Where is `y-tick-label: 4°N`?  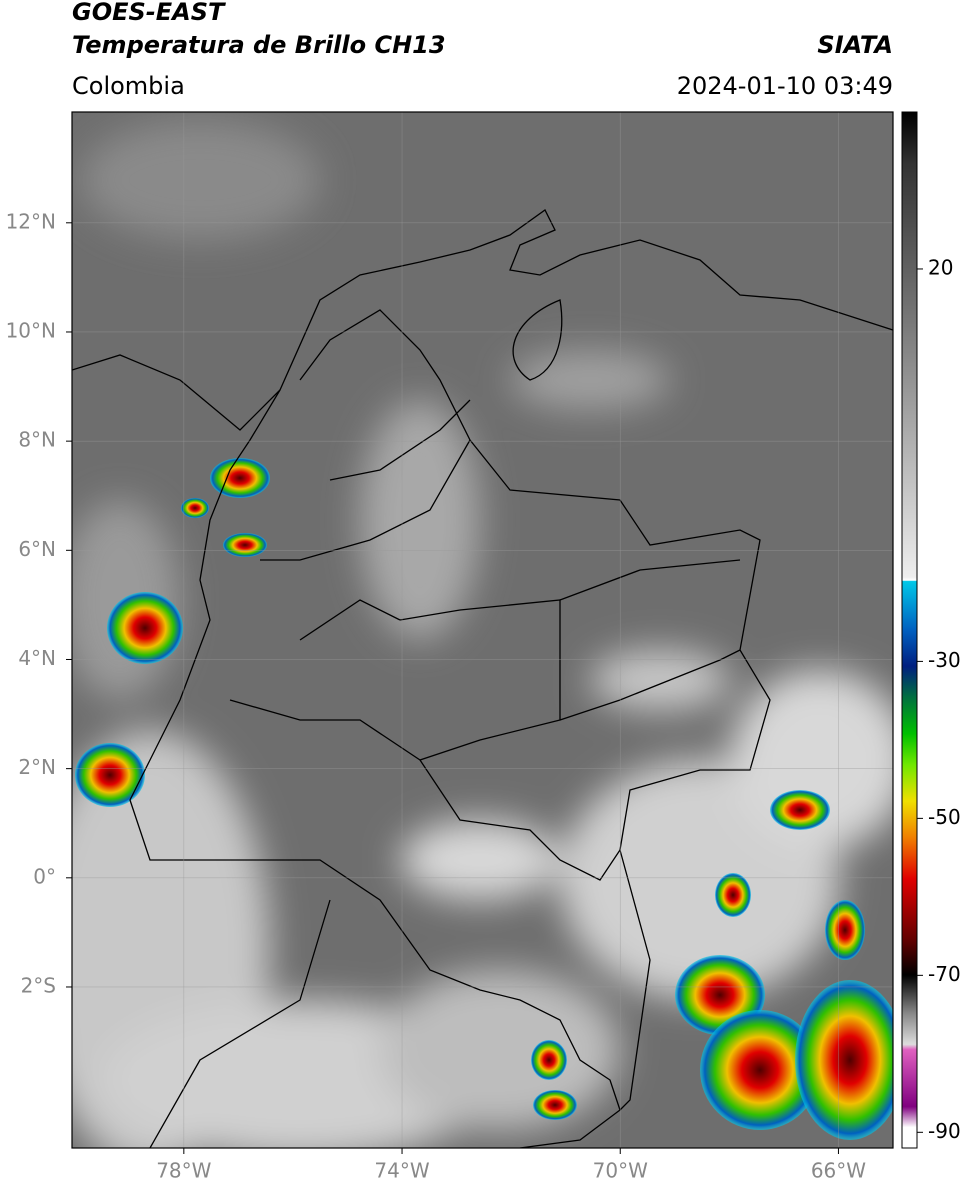
y-tick-label: 4°N is located at coordinates (37, 658).